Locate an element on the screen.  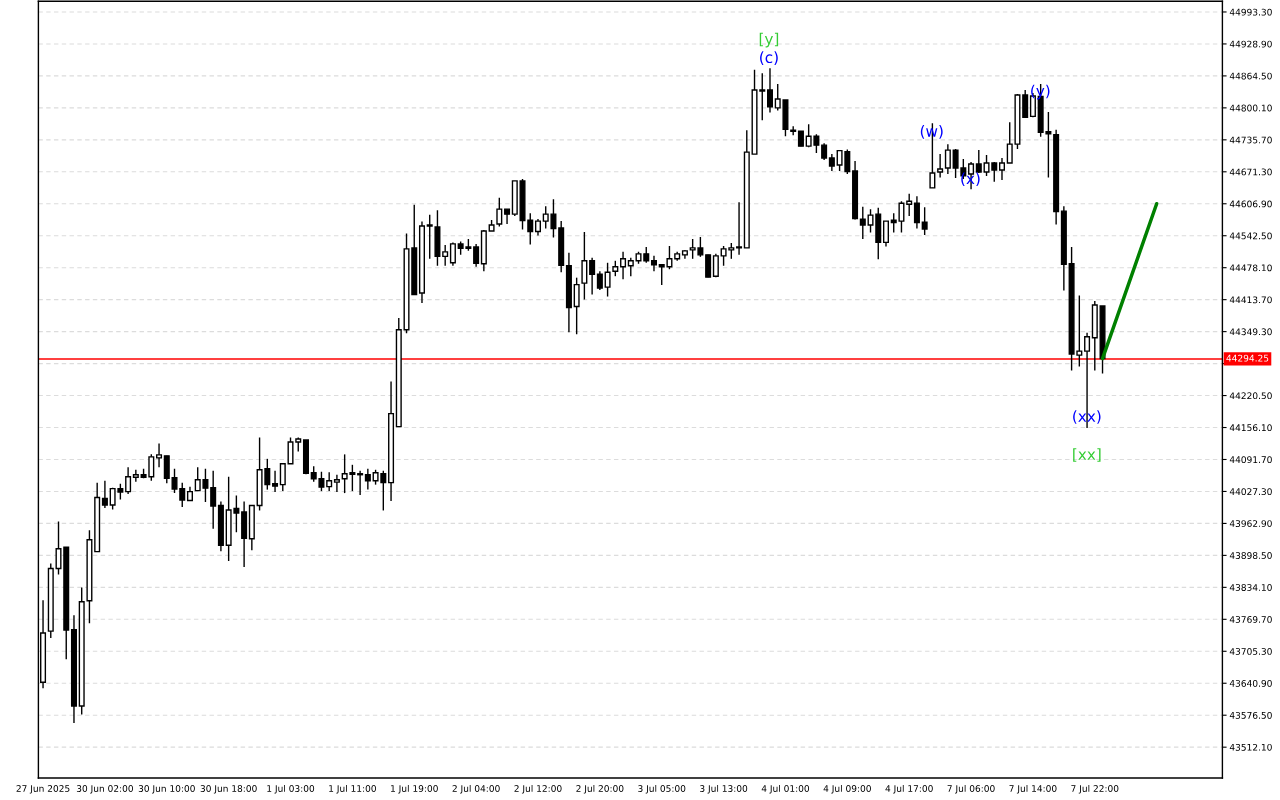
x-tick-label: 1 Jul 19:00 is located at coordinates (414, 789).